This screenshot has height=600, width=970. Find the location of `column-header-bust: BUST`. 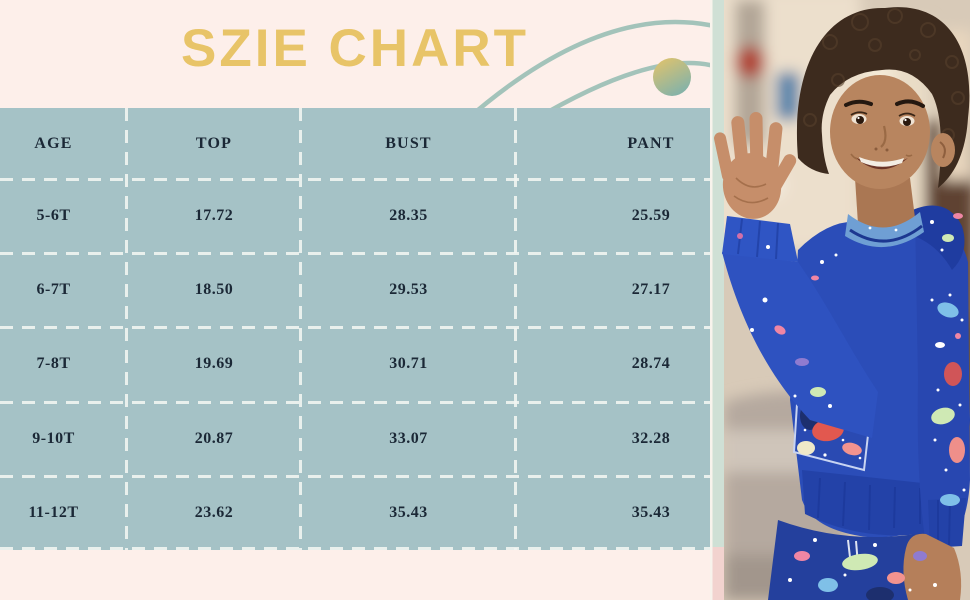

column-header-bust: BUST is located at coordinates (408, 143).